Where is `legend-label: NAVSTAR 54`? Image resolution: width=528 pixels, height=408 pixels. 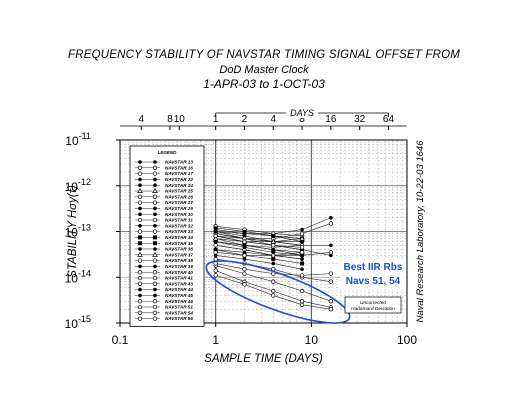
legend-label: NAVSTAR 54 is located at coordinates (179, 312).